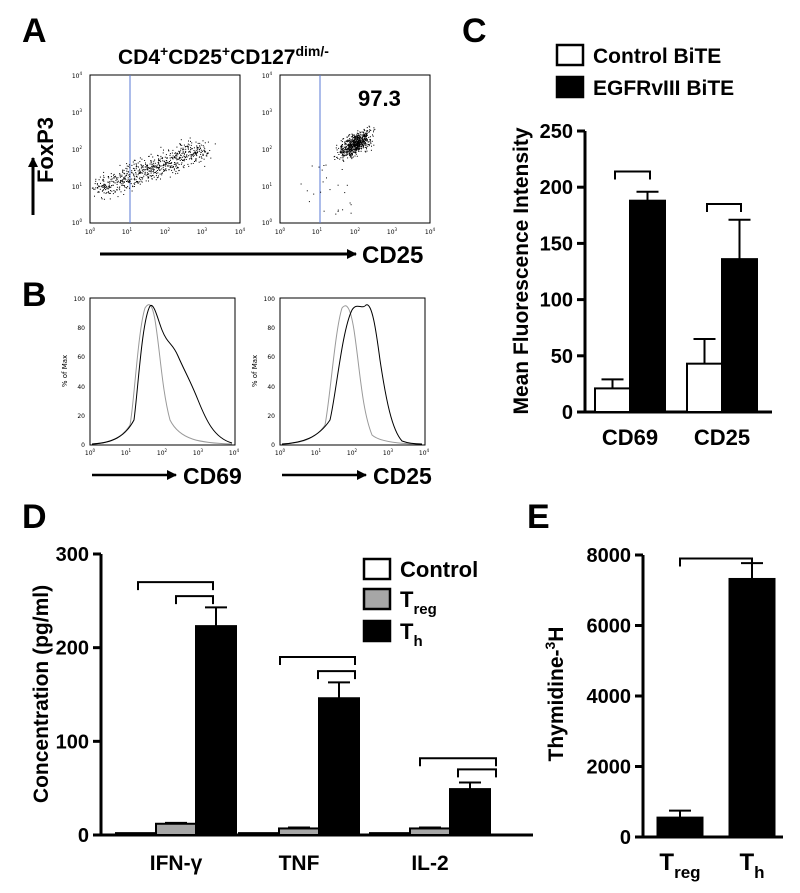  Describe the element at coordinates (388, 452) in the screenshot. I see `svg-text: 103` at that location.